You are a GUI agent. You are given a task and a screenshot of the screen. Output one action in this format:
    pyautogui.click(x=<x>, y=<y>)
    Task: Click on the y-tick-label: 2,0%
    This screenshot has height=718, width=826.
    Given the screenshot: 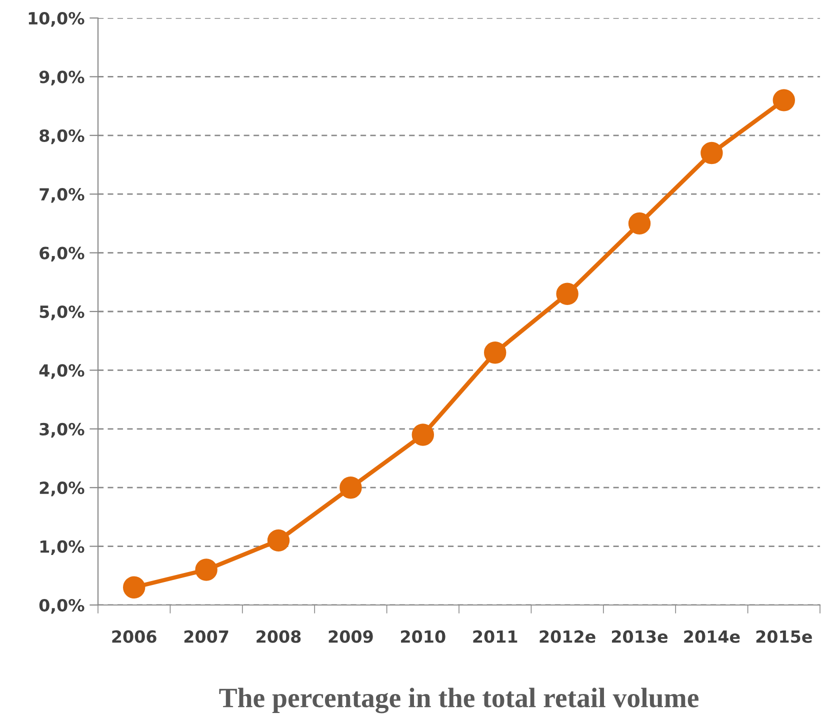 What is the action you would take?
    pyautogui.click(x=62, y=489)
    